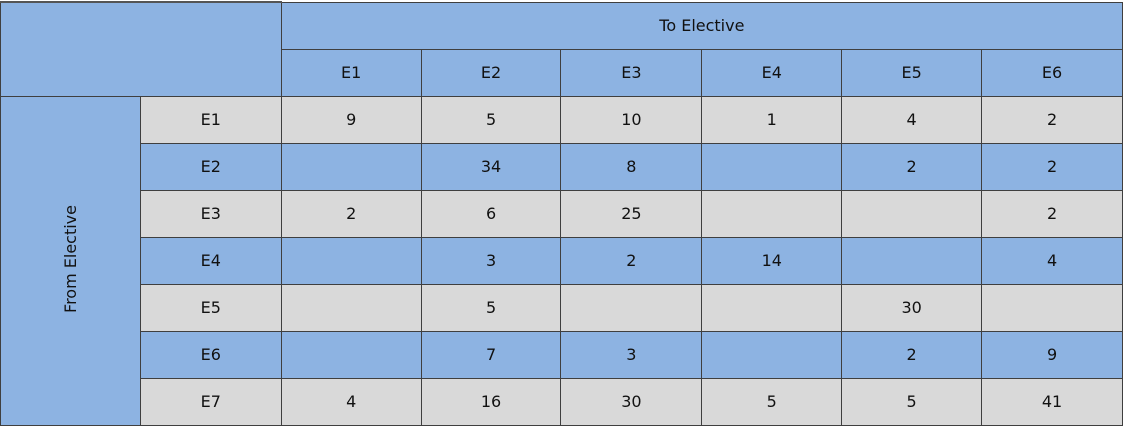  What do you see at coordinates (141, 49) in the screenshot?
I see `corner-cell` at bounding box center [141, 49].